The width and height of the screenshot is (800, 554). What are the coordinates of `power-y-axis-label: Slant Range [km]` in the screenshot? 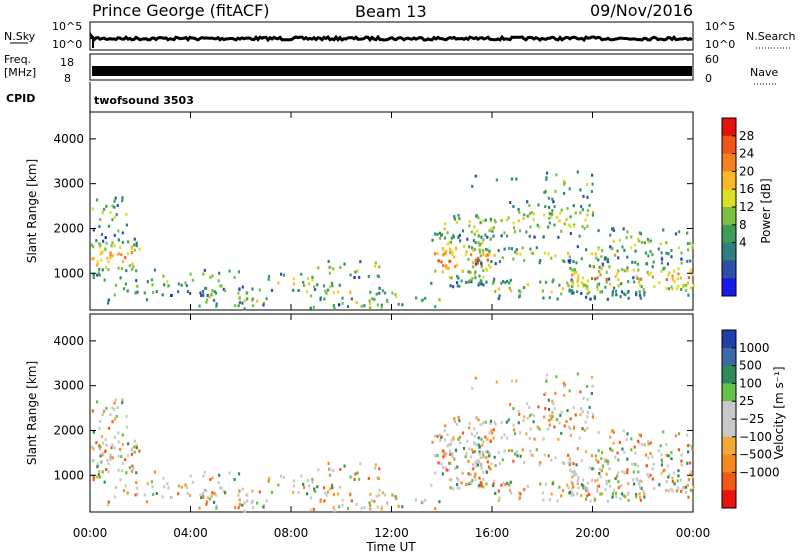 It's located at (32, 211).